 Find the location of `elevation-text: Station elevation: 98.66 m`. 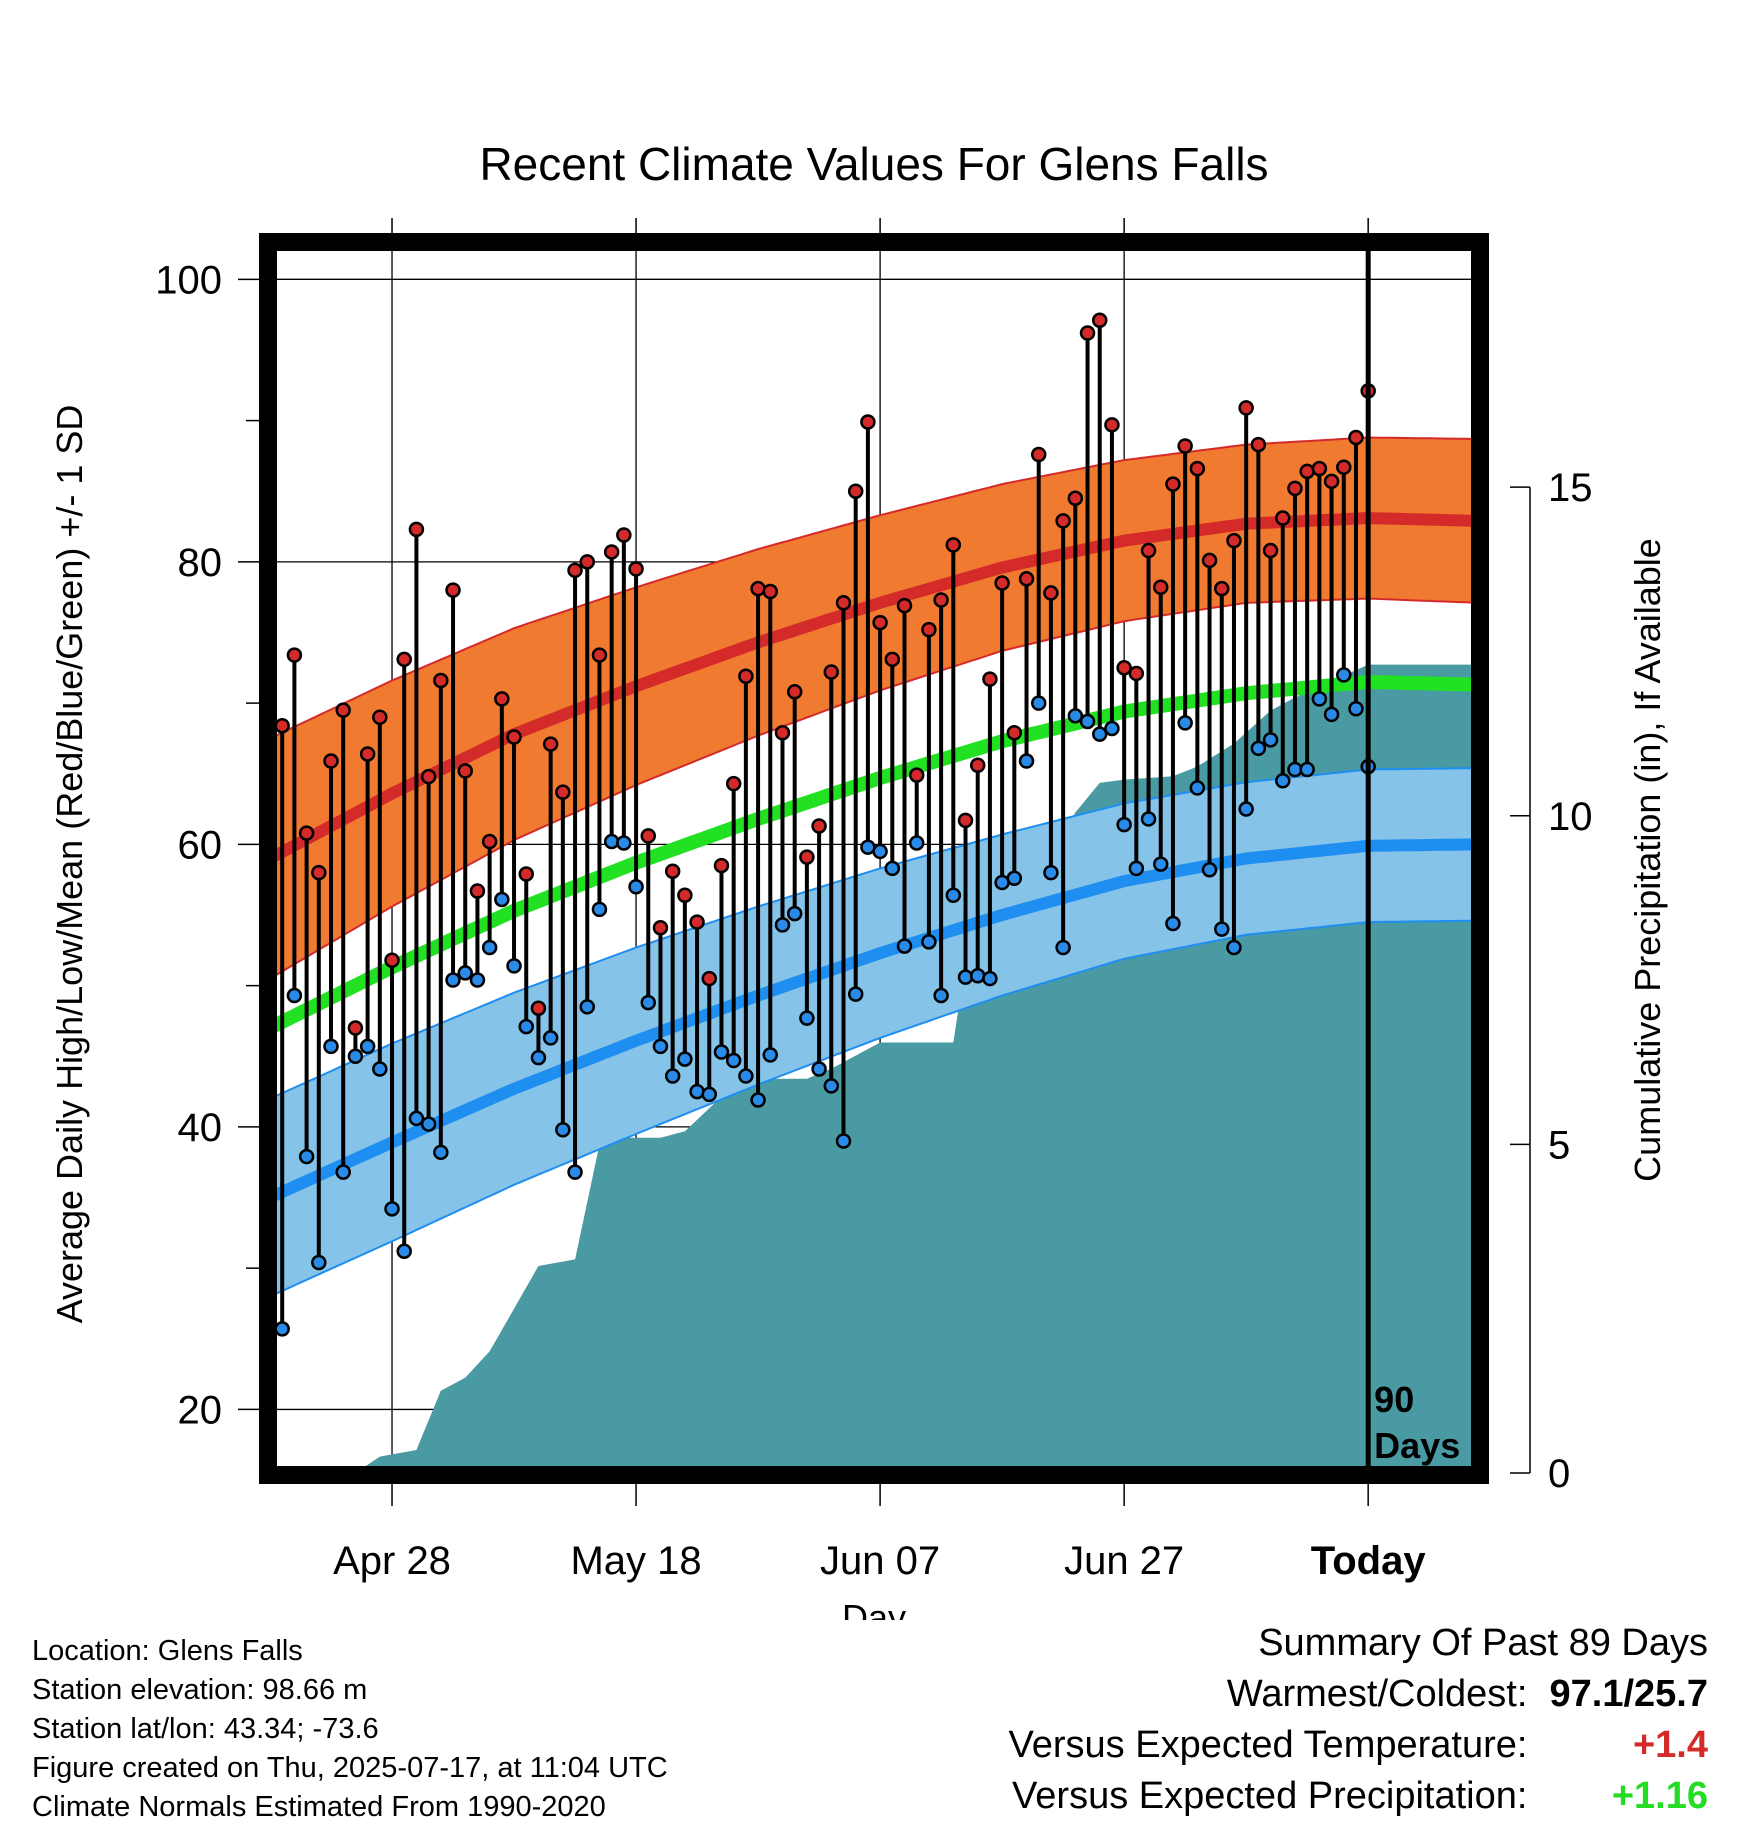

elevation-text: Station elevation: 98.66 m is located at coordinates (200, 1690).